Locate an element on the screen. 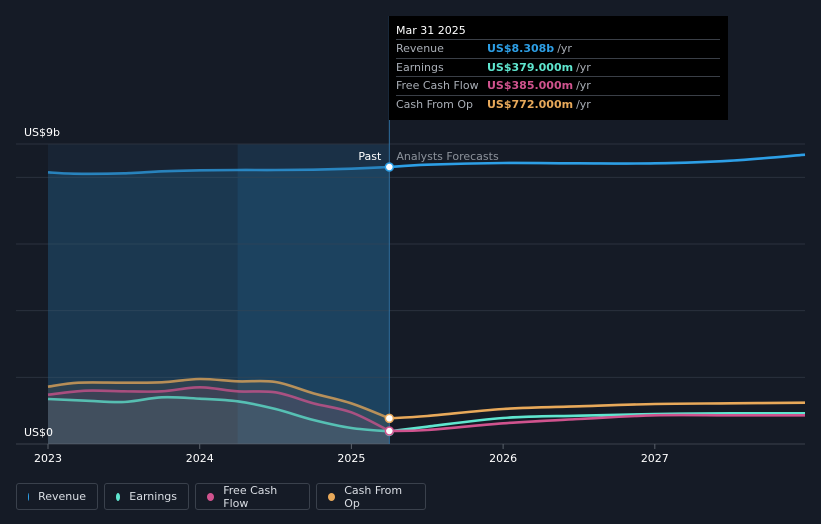 The width and height of the screenshot is (821, 524). tooltip-value: US$772.000m is located at coordinates (530, 104).